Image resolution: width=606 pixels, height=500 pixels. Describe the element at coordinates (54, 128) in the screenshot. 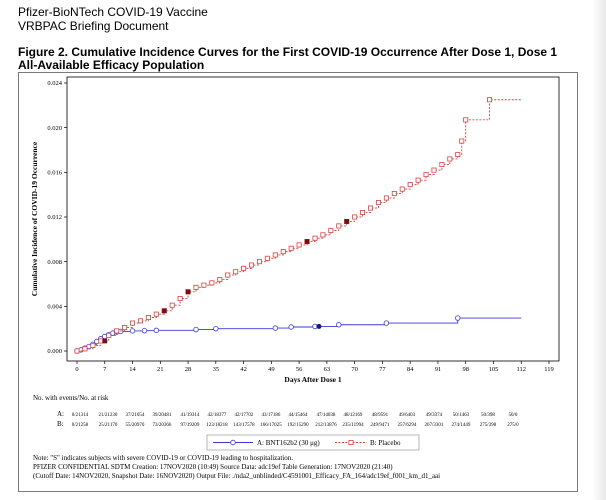

I see `y-tick-label: 0.020` at that location.